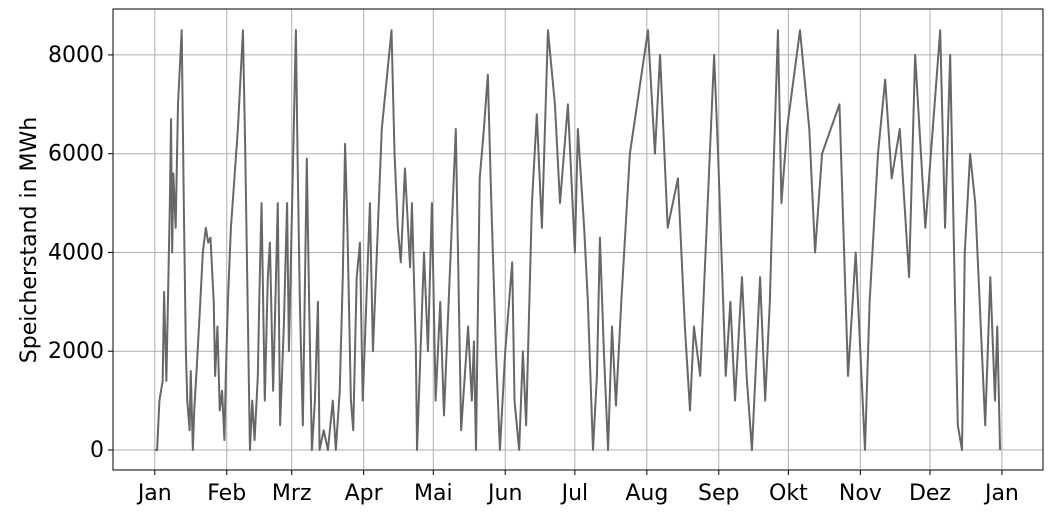  Describe the element at coordinates (574, 493) in the screenshot. I see `x-tick-label: Jul` at that location.